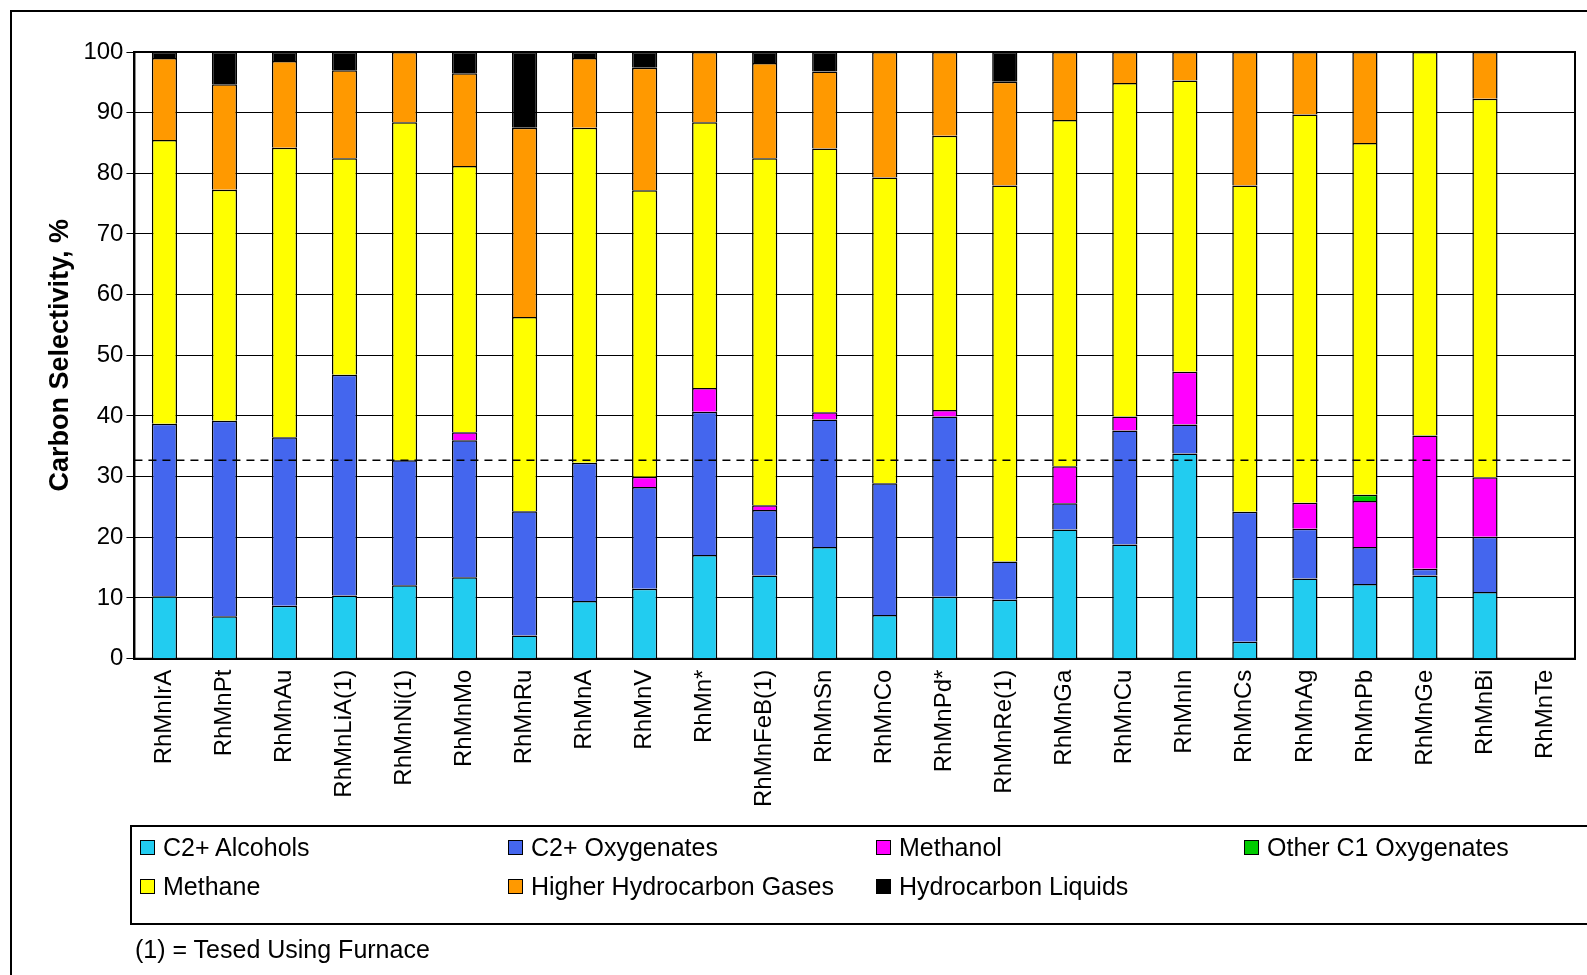 This screenshot has height=975, width=1587. Describe the element at coordinates (110, 596) in the screenshot. I see `y-tick-label: 10` at that location.